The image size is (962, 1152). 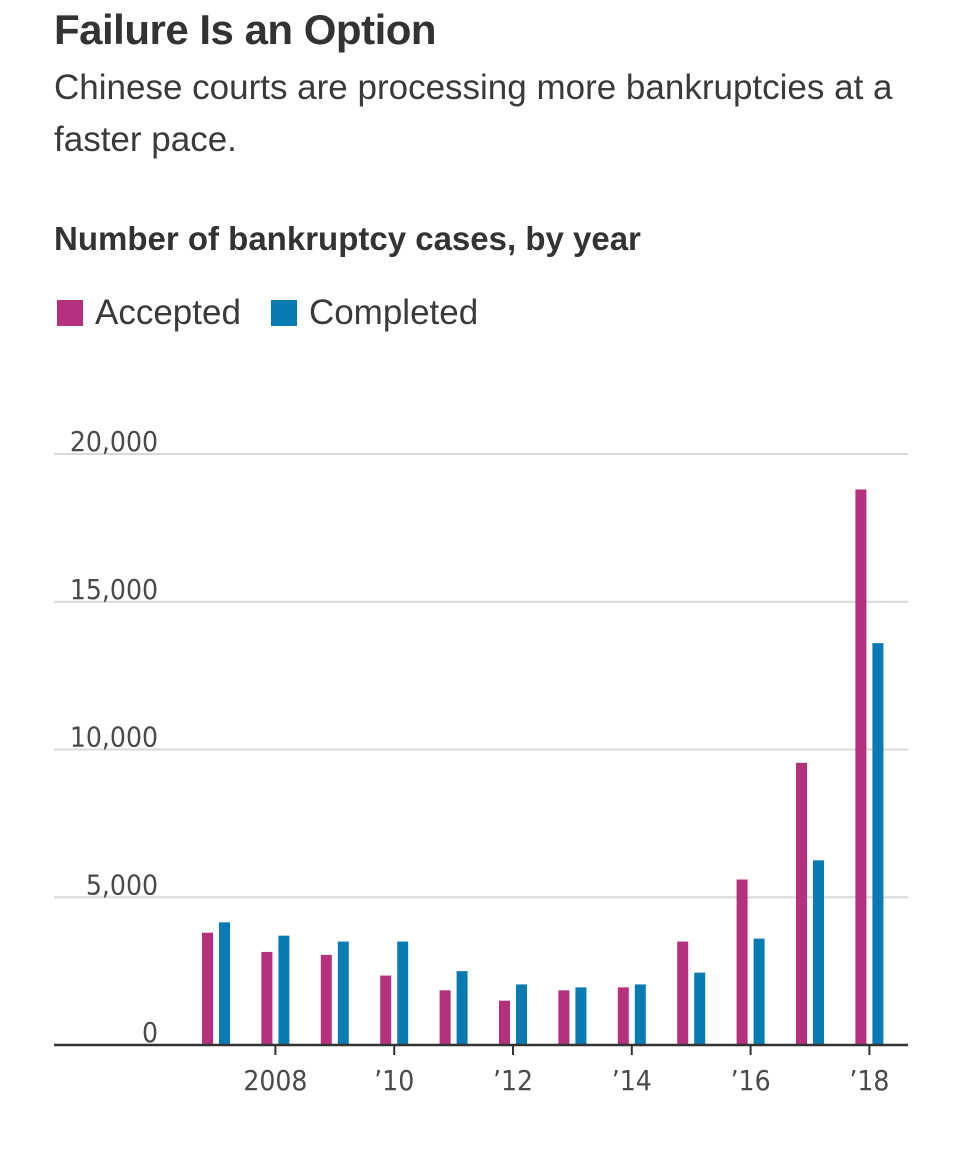 What do you see at coordinates (275, 1080) in the screenshot?
I see `x-tick-label: 2008` at bounding box center [275, 1080].